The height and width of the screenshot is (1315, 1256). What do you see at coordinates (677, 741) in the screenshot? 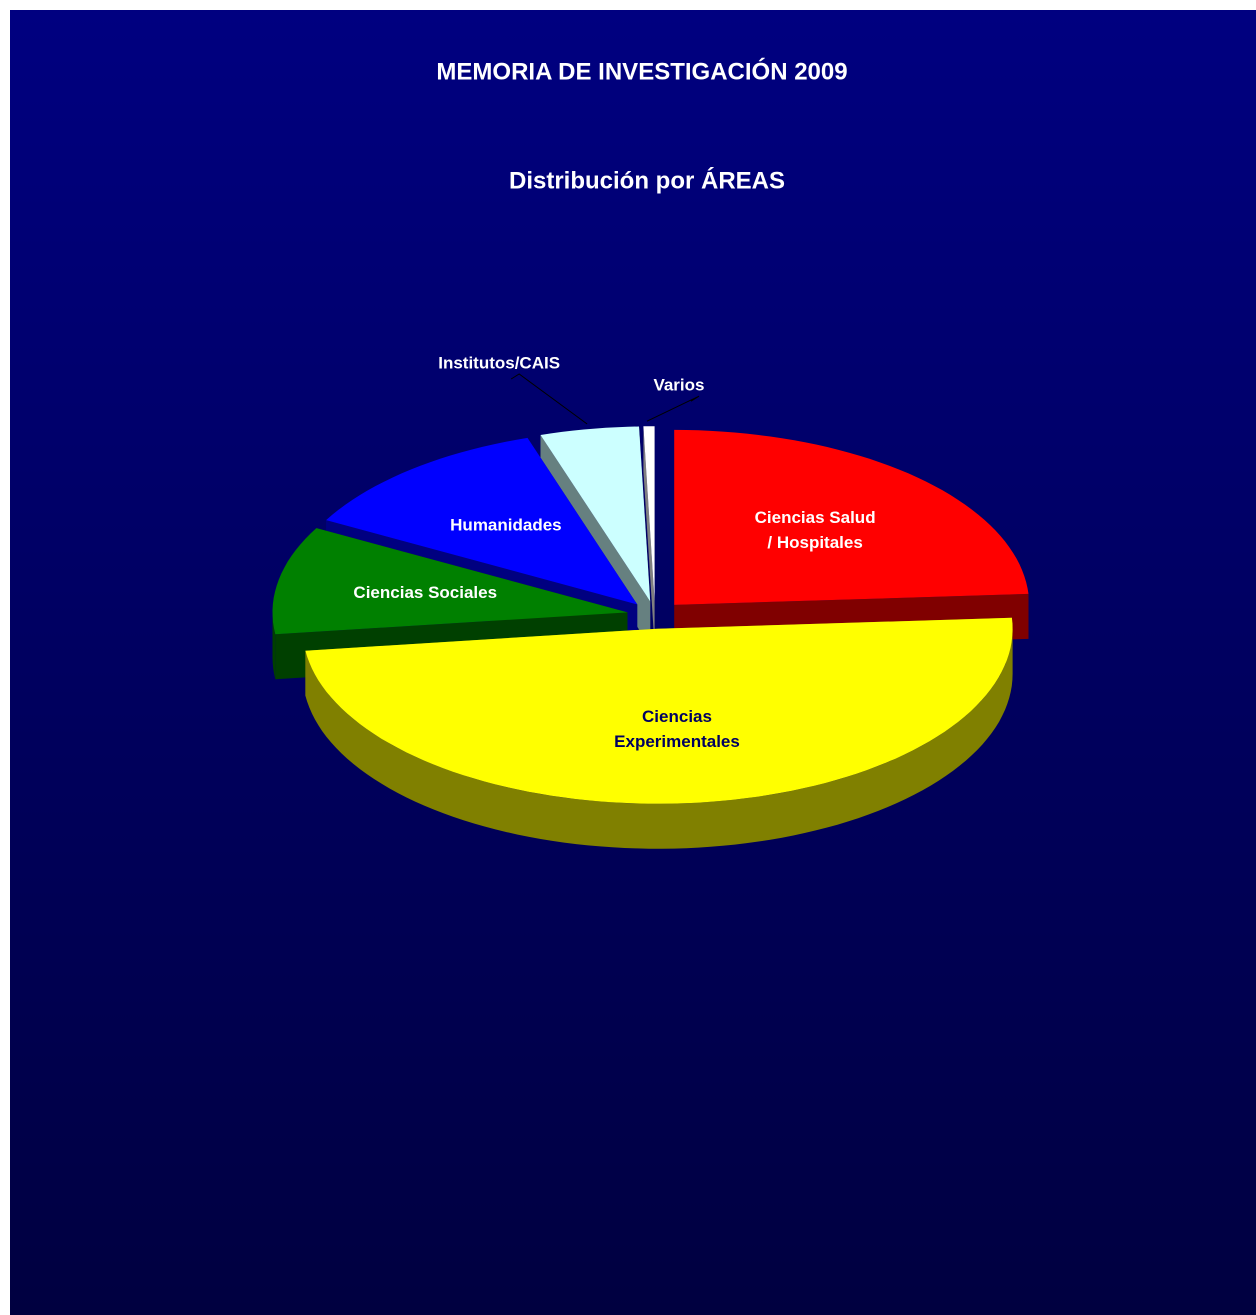
I see `label-line: Experimentales` at bounding box center [677, 741].